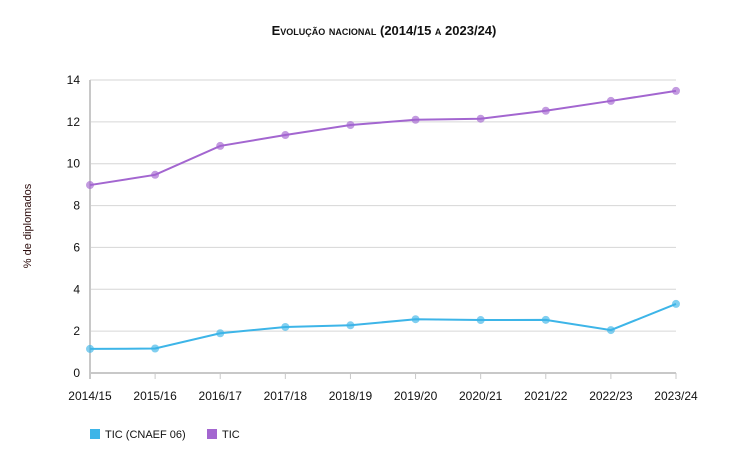 The image size is (733, 456). What do you see at coordinates (384, 30) in the screenshot?
I see `chart-title: Evolução nacional (2014/15 a 2023/24)` at bounding box center [384, 30].